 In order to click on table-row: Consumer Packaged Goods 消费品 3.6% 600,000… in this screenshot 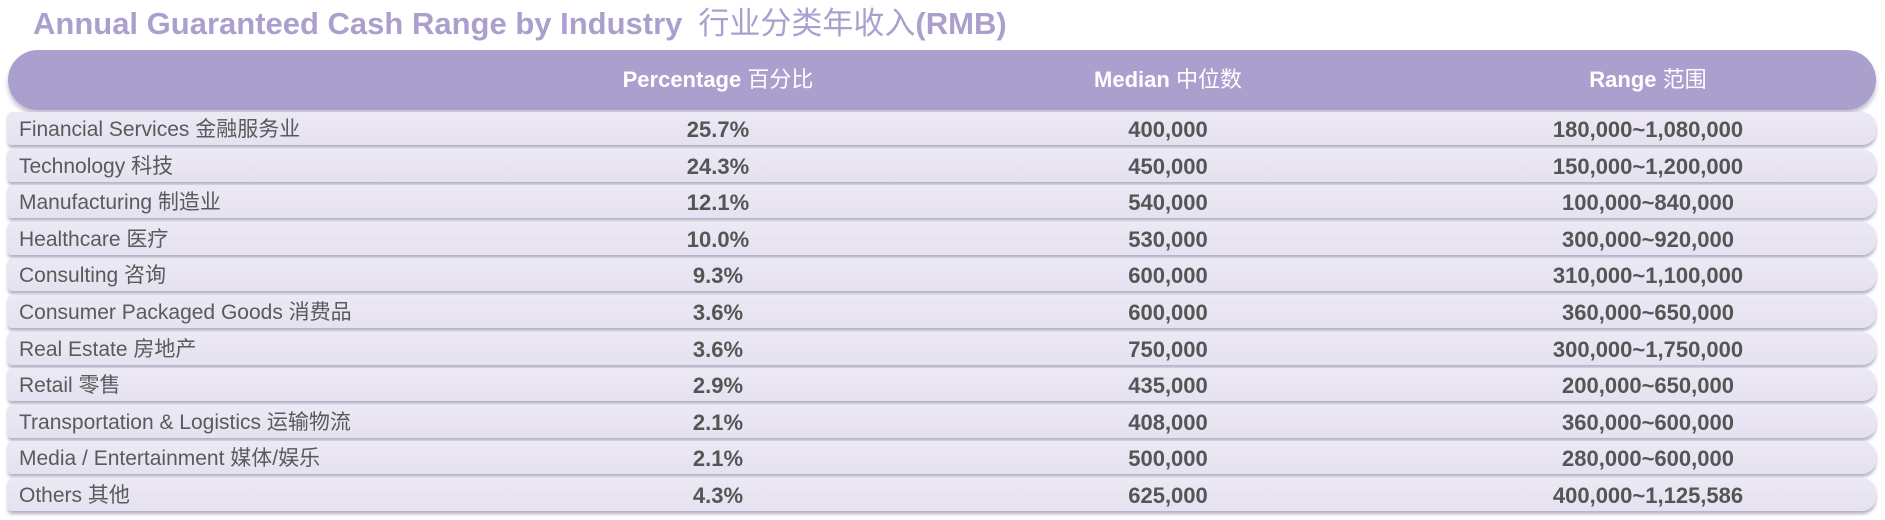, I will do `click(942, 311)`.